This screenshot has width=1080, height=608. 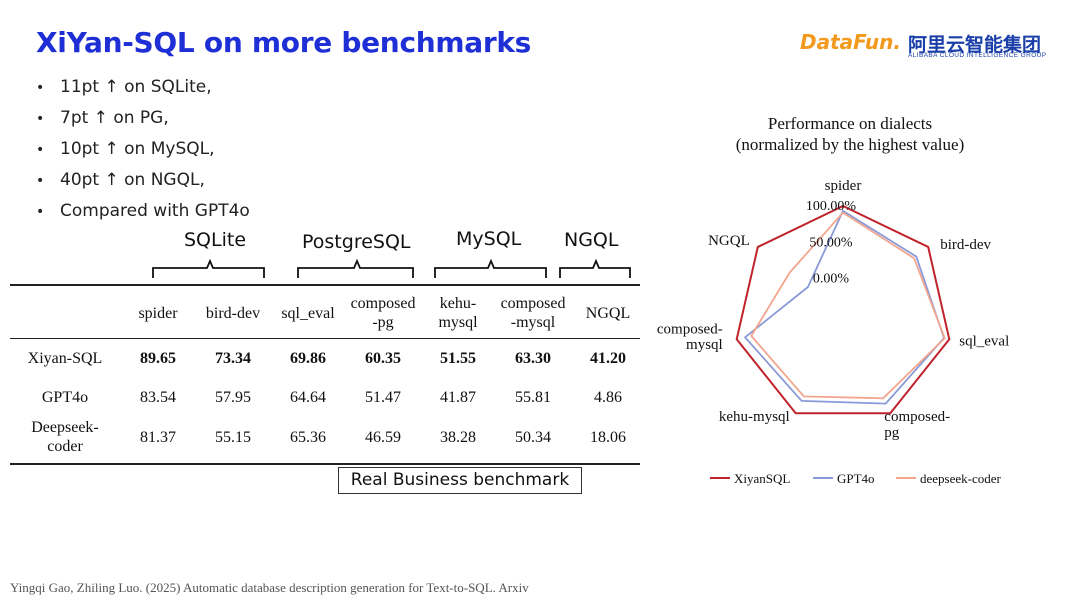 I want to click on group-label-sqlite: SQLite, so click(x=215, y=240).